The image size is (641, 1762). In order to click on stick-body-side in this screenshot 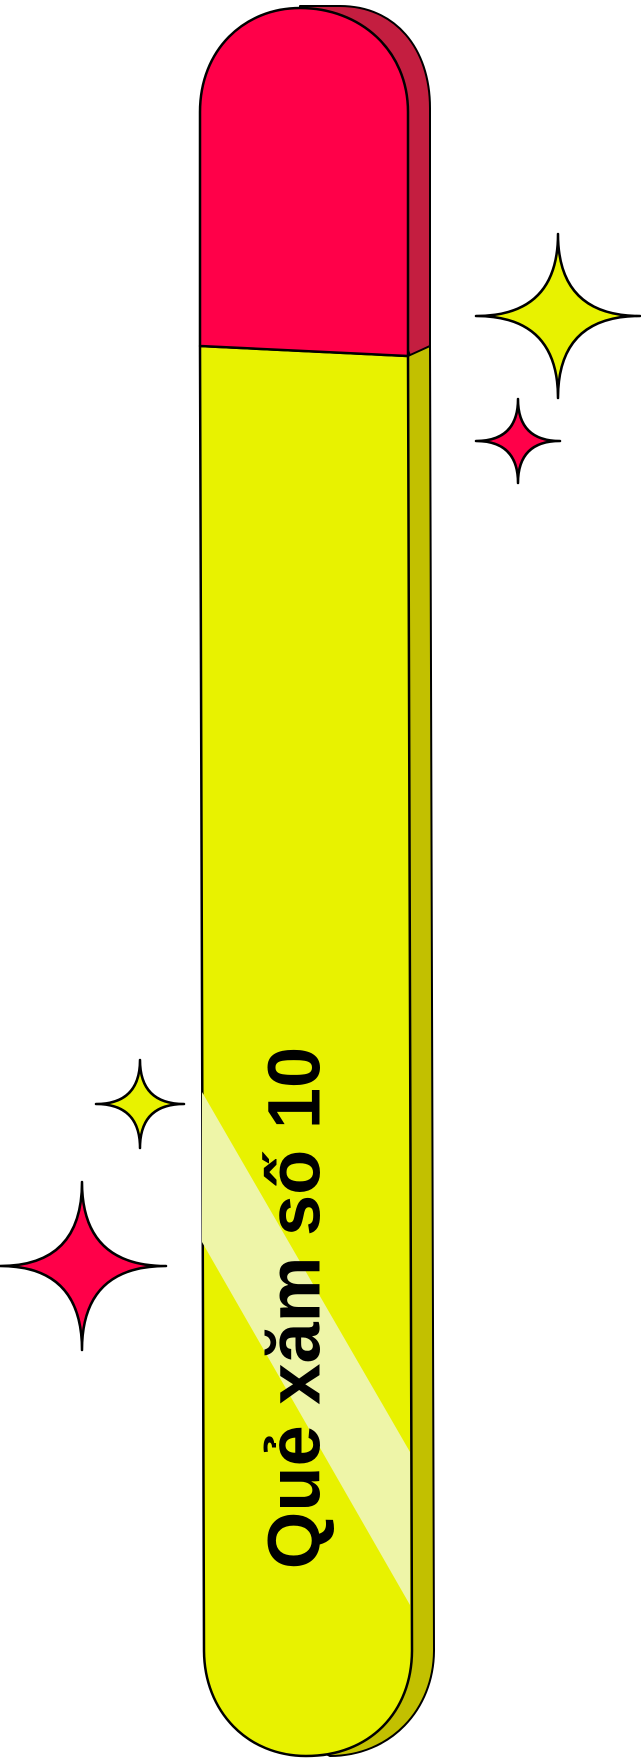, I will do `click(378, 1051)`.